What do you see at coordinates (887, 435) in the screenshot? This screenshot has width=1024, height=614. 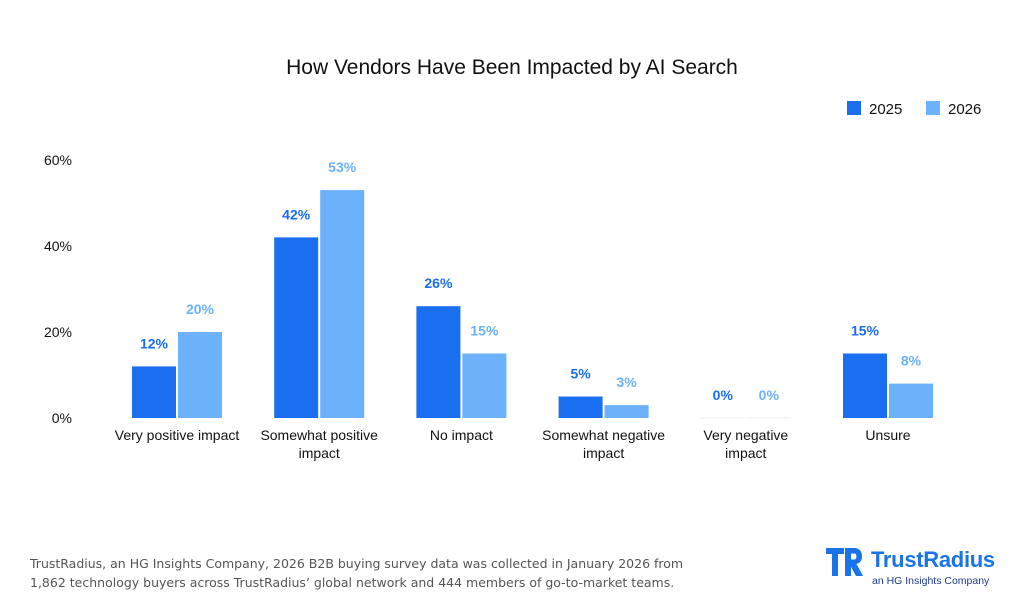 I see `x-category-label: Unsure` at bounding box center [887, 435].